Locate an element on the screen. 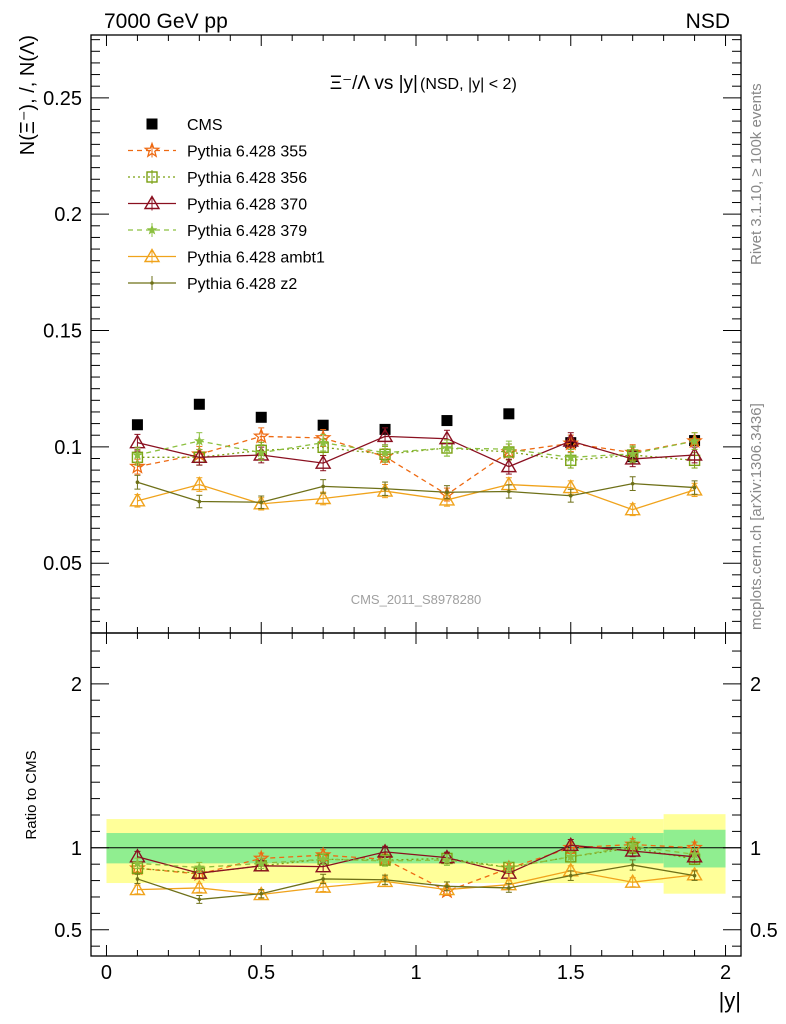 The height and width of the screenshot is (1024, 786). main-title-suffix: (NSD, |y| < 2) is located at coordinates (468, 84).